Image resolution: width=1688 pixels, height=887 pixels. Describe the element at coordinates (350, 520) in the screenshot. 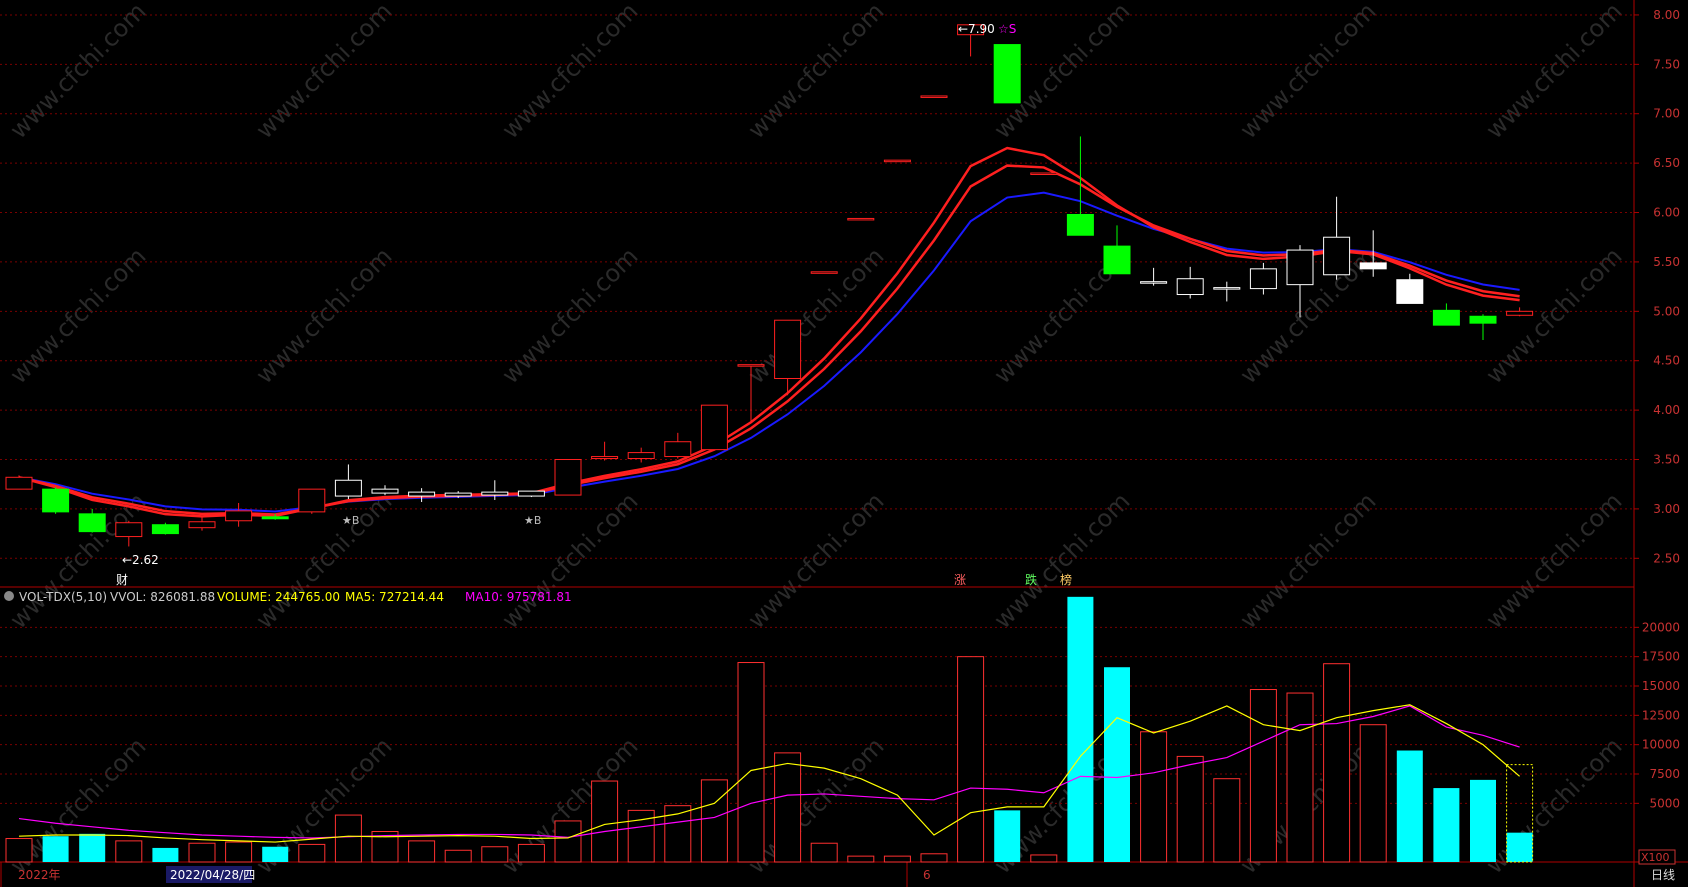

I see `buy-signal-marker-1: ★B` at that location.